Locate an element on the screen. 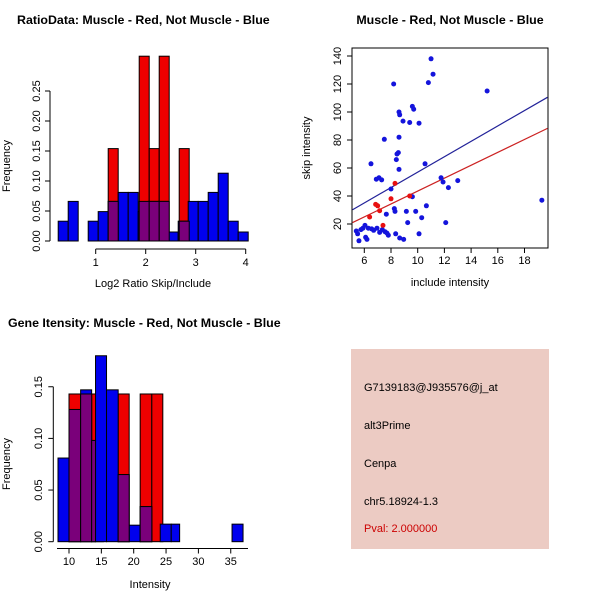 Image resolution: width=600 pixels, height=600 pixels. svg-text: 15 is located at coordinates (101, 562).